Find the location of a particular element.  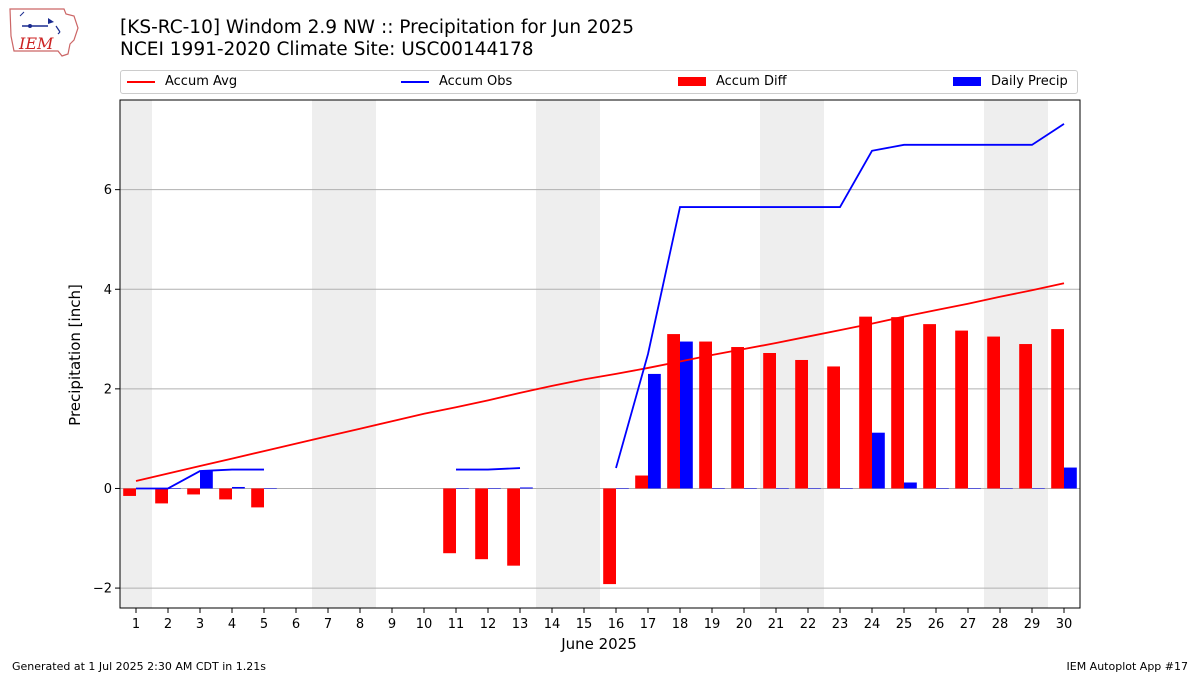

x-tick-label: 22 is located at coordinates (808, 624).